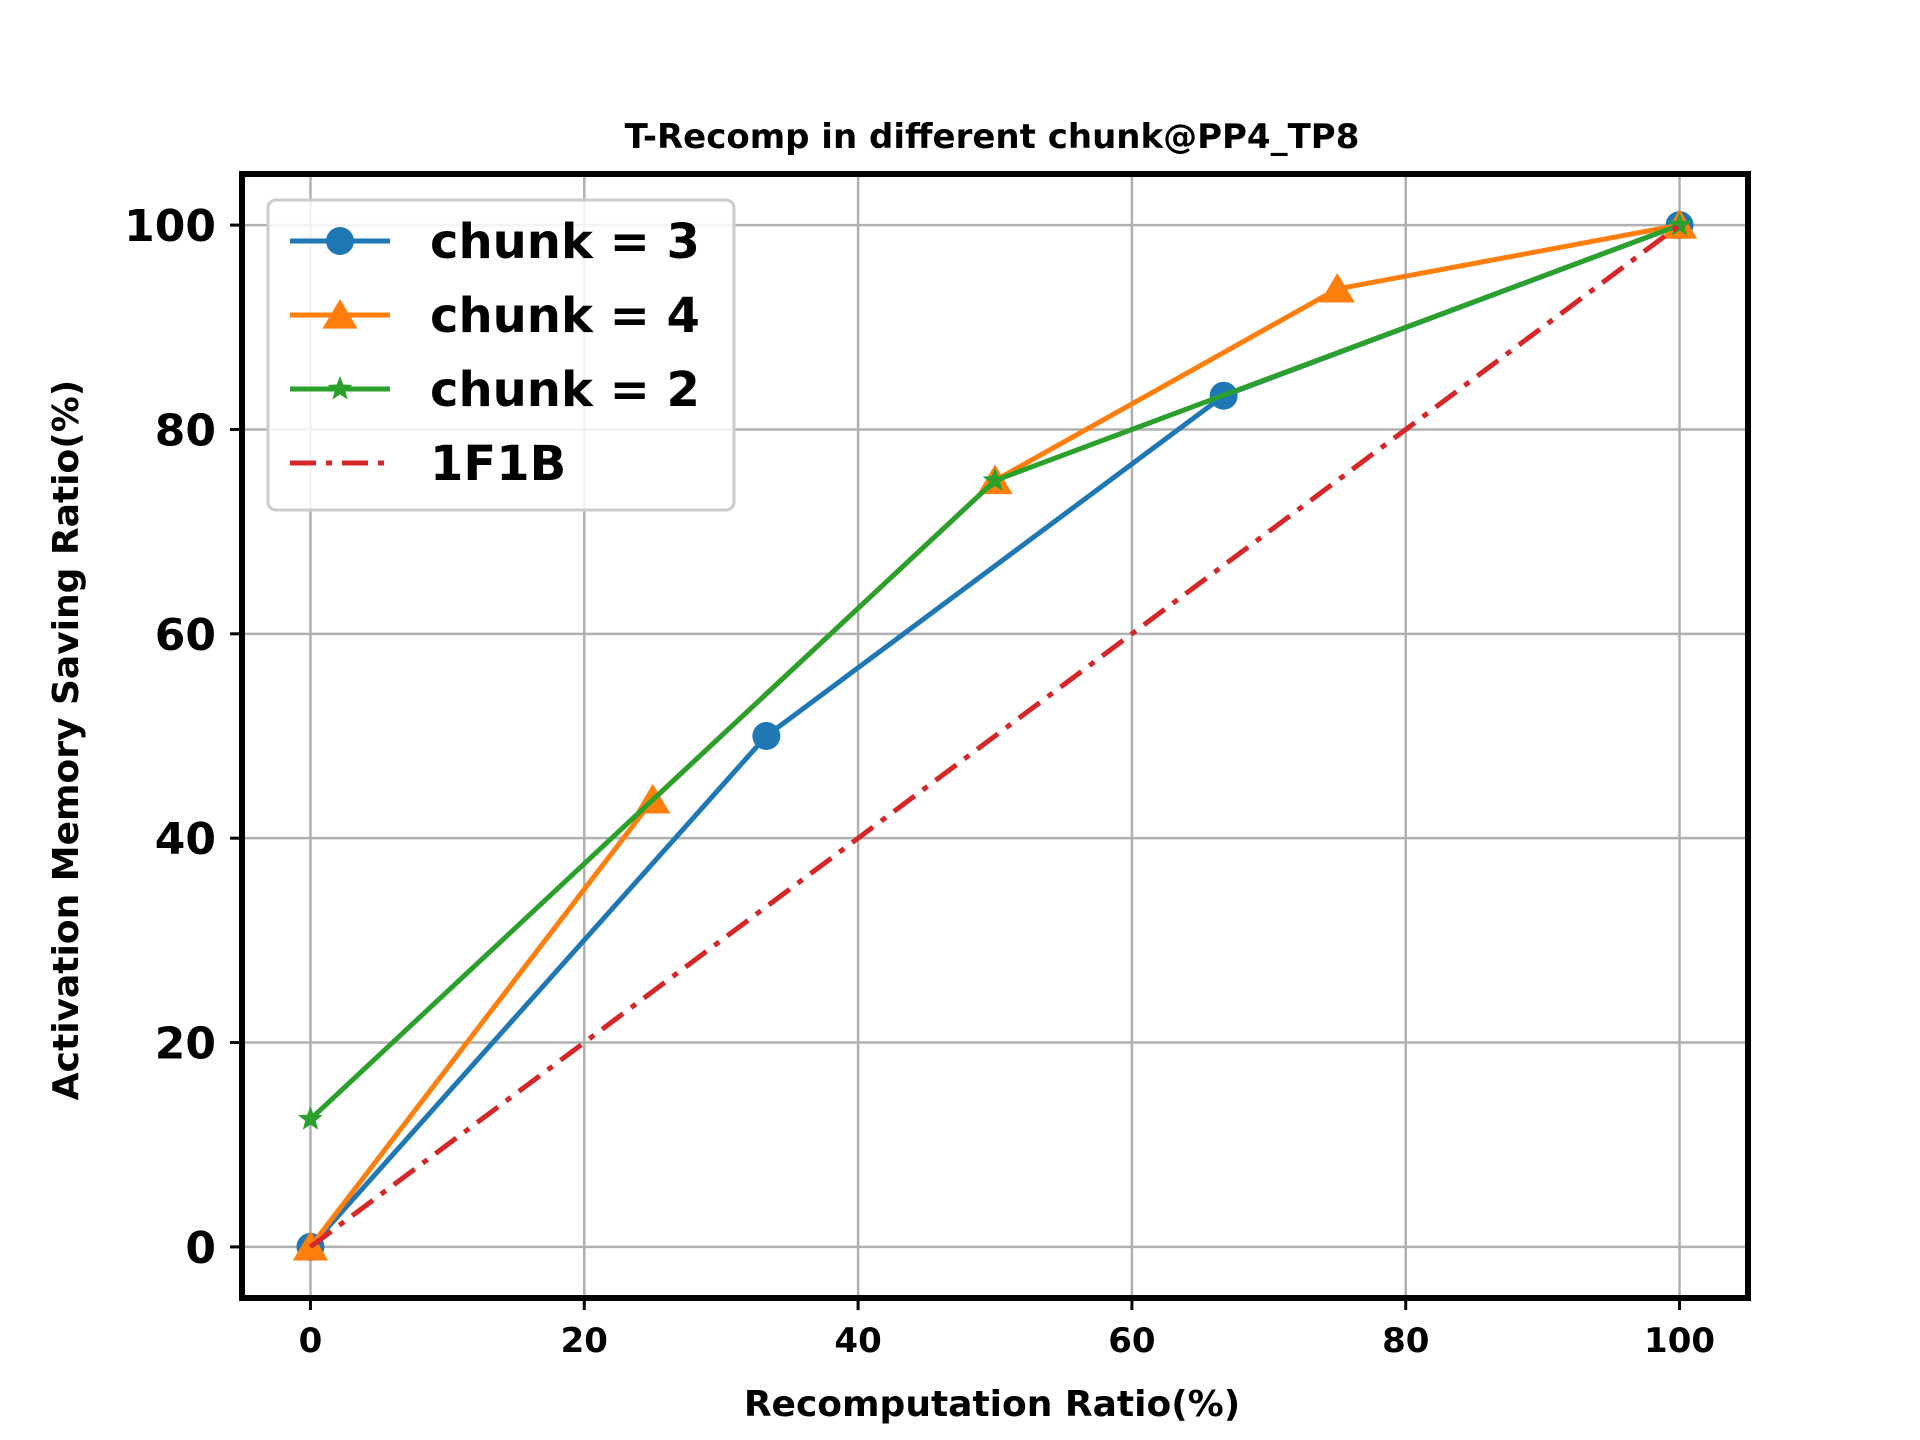 This screenshot has height=1440, width=1920. Describe the element at coordinates (992, 137) in the screenshot. I see `chart-title: T-Recomp in different chunk@PP4_TP8` at that location.